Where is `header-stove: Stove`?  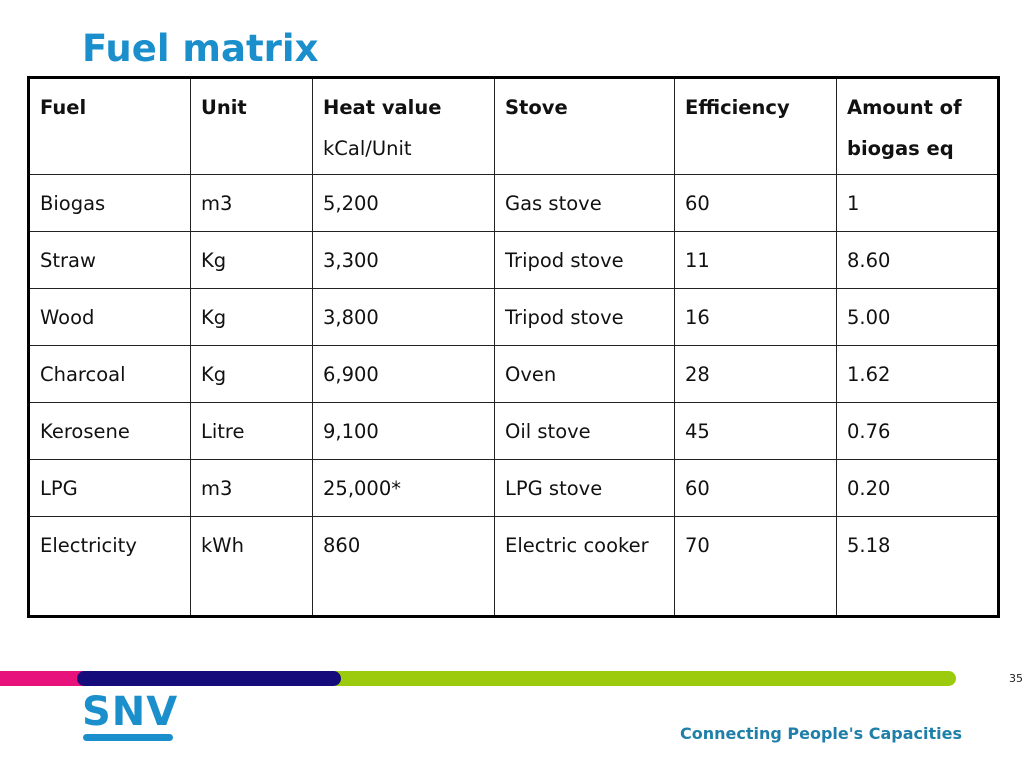
header-stove: Stove is located at coordinates (584, 126).